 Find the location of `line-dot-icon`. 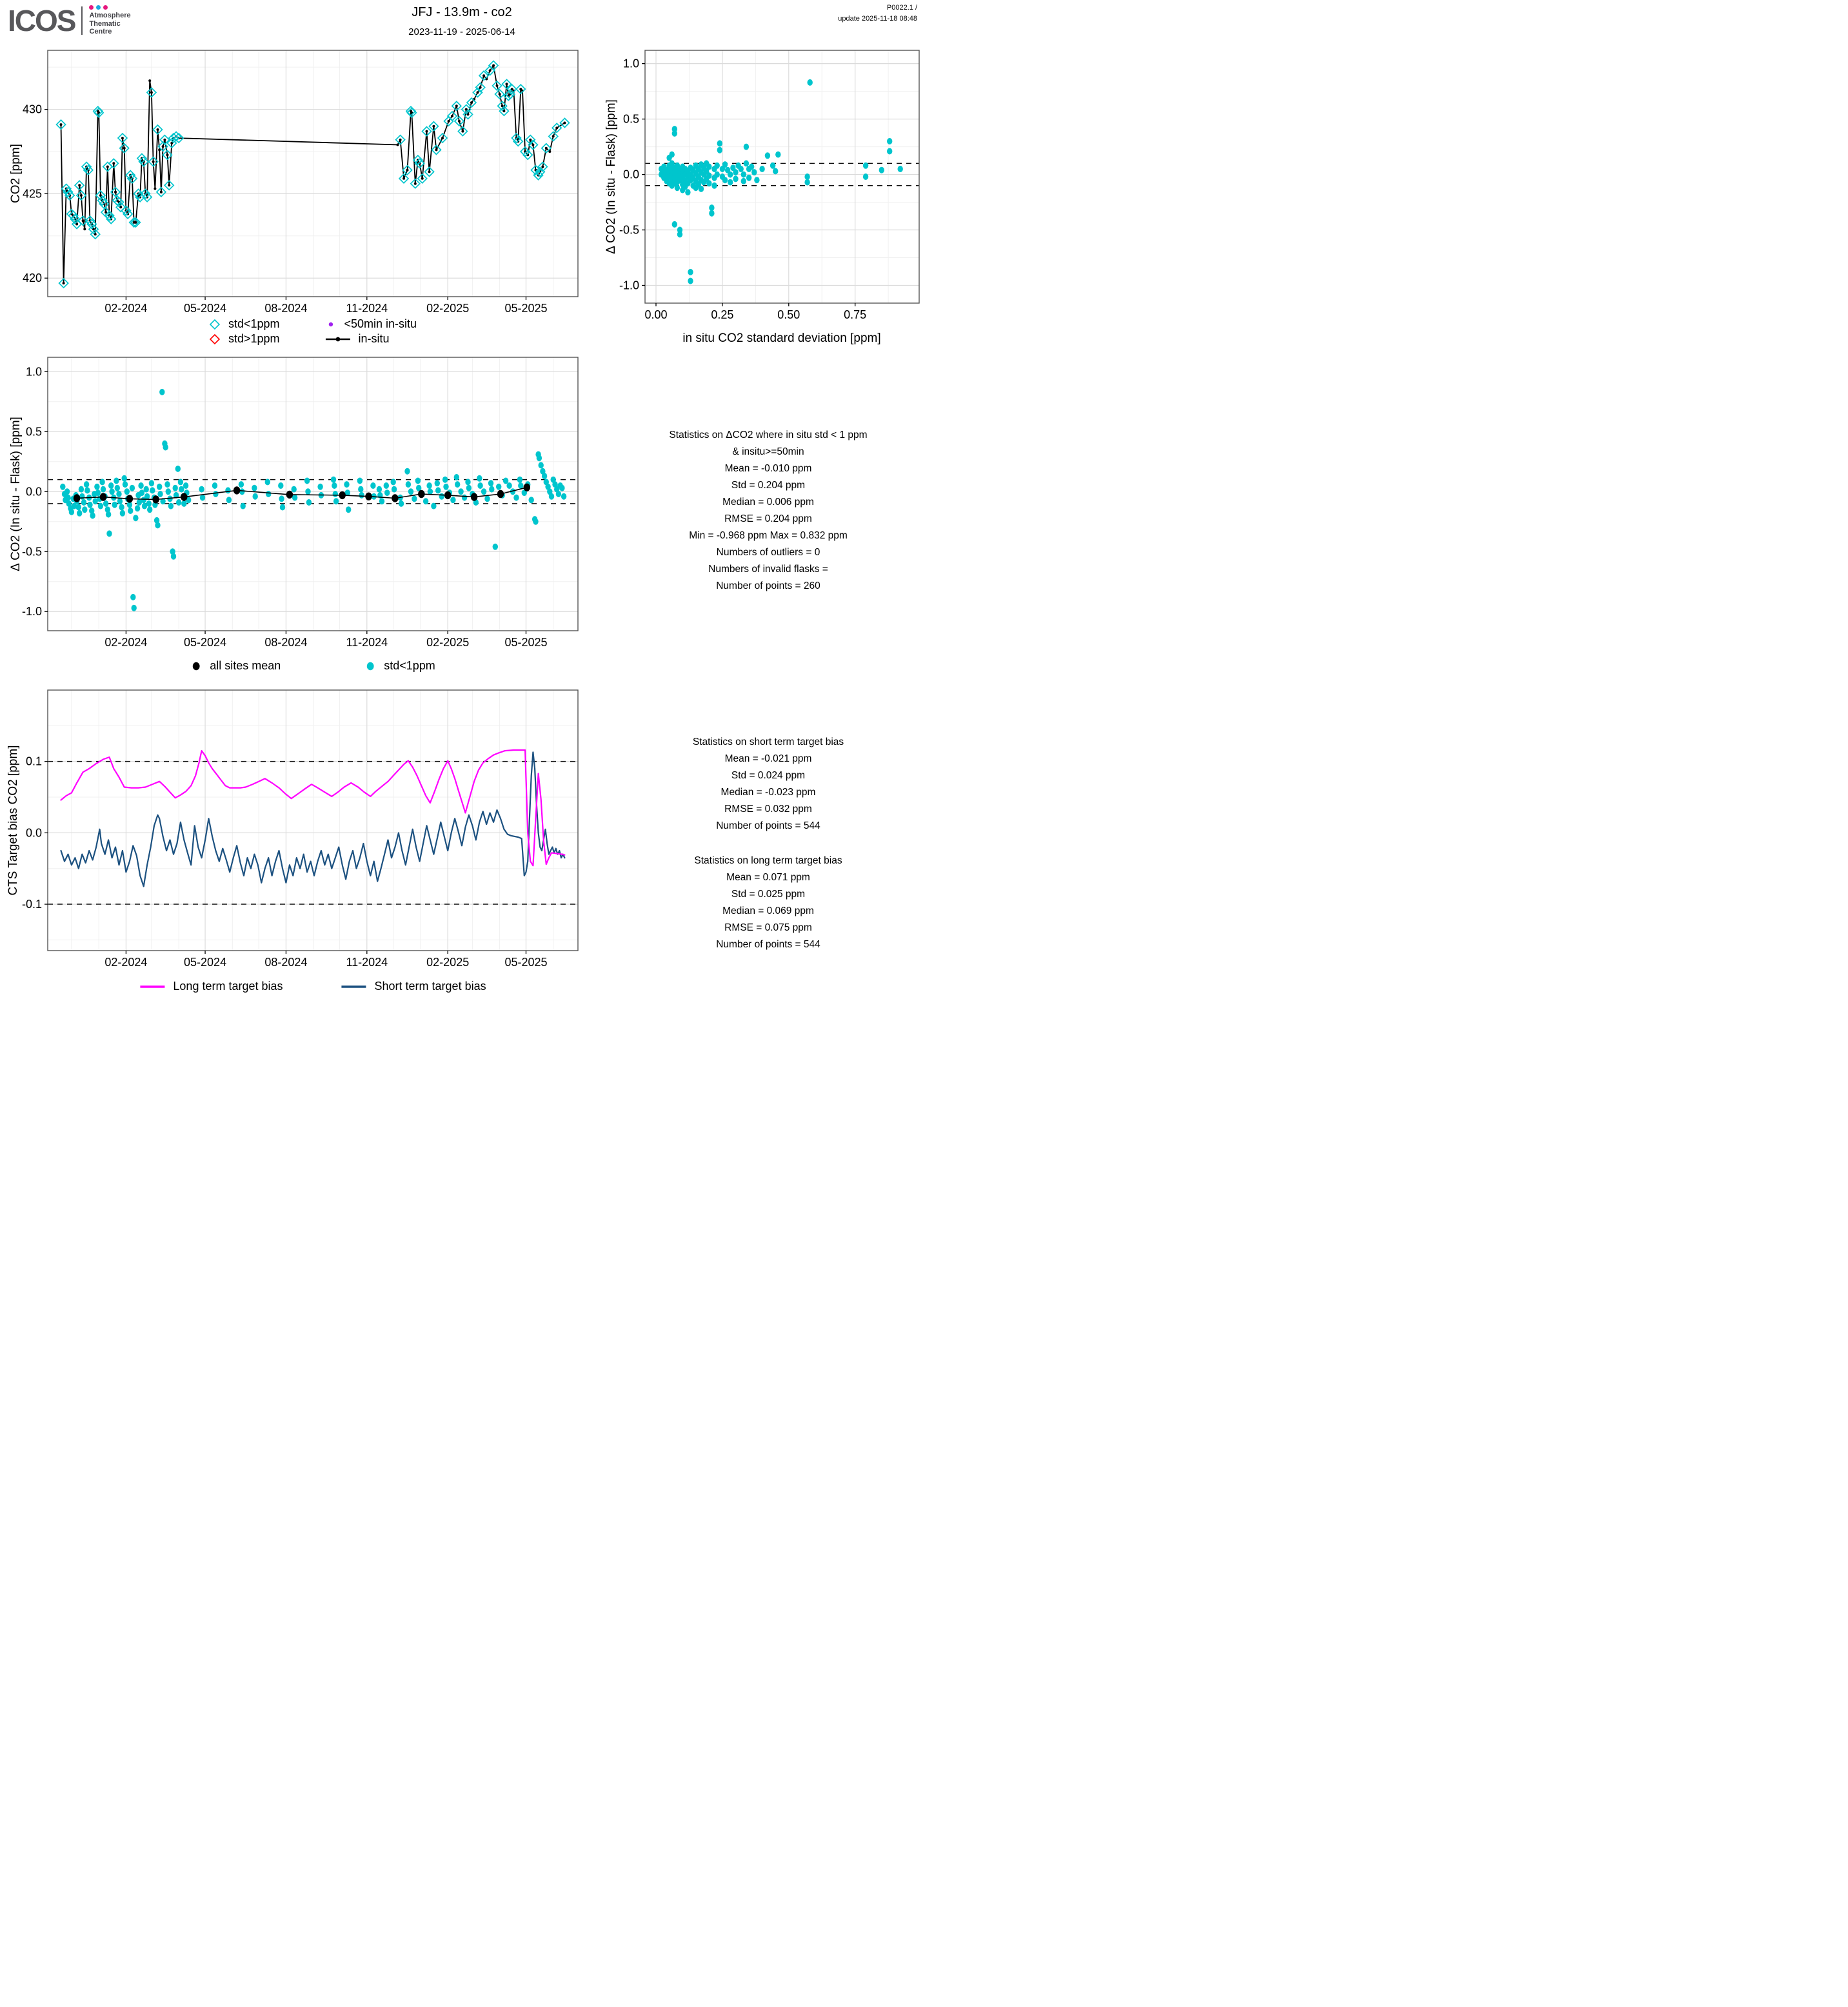

line-dot-icon is located at coordinates (338, 339).